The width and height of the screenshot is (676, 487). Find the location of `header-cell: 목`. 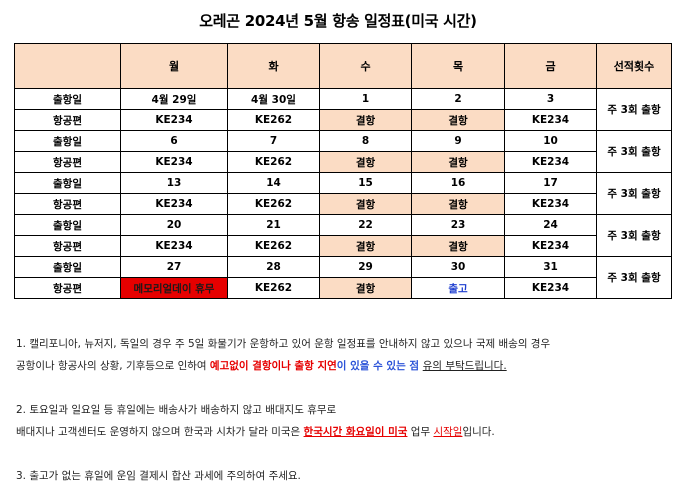

header-cell: 목 is located at coordinates (458, 66).